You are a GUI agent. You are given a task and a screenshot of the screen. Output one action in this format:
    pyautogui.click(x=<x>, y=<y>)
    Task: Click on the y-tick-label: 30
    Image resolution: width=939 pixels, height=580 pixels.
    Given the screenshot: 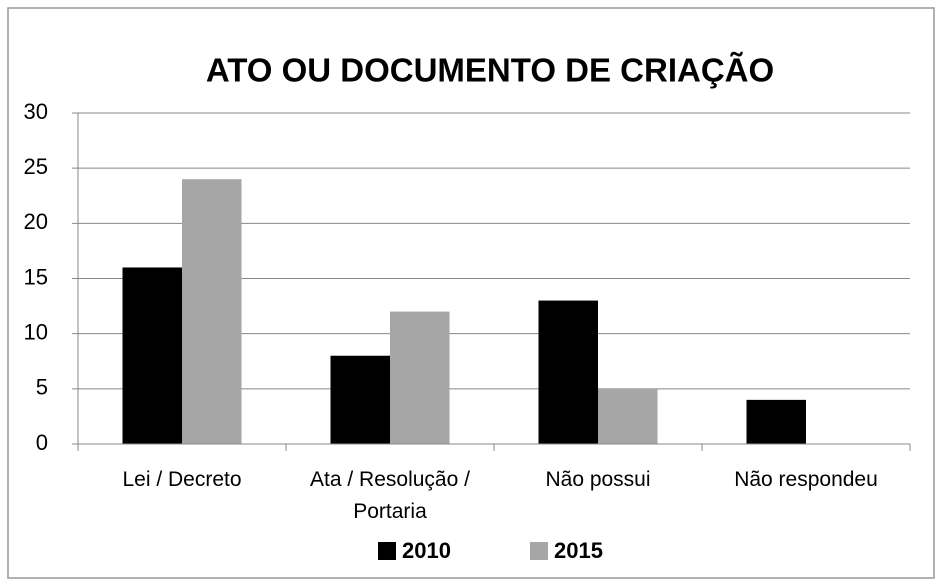 What is the action you would take?
    pyautogui.click(x=36, y=111)
    